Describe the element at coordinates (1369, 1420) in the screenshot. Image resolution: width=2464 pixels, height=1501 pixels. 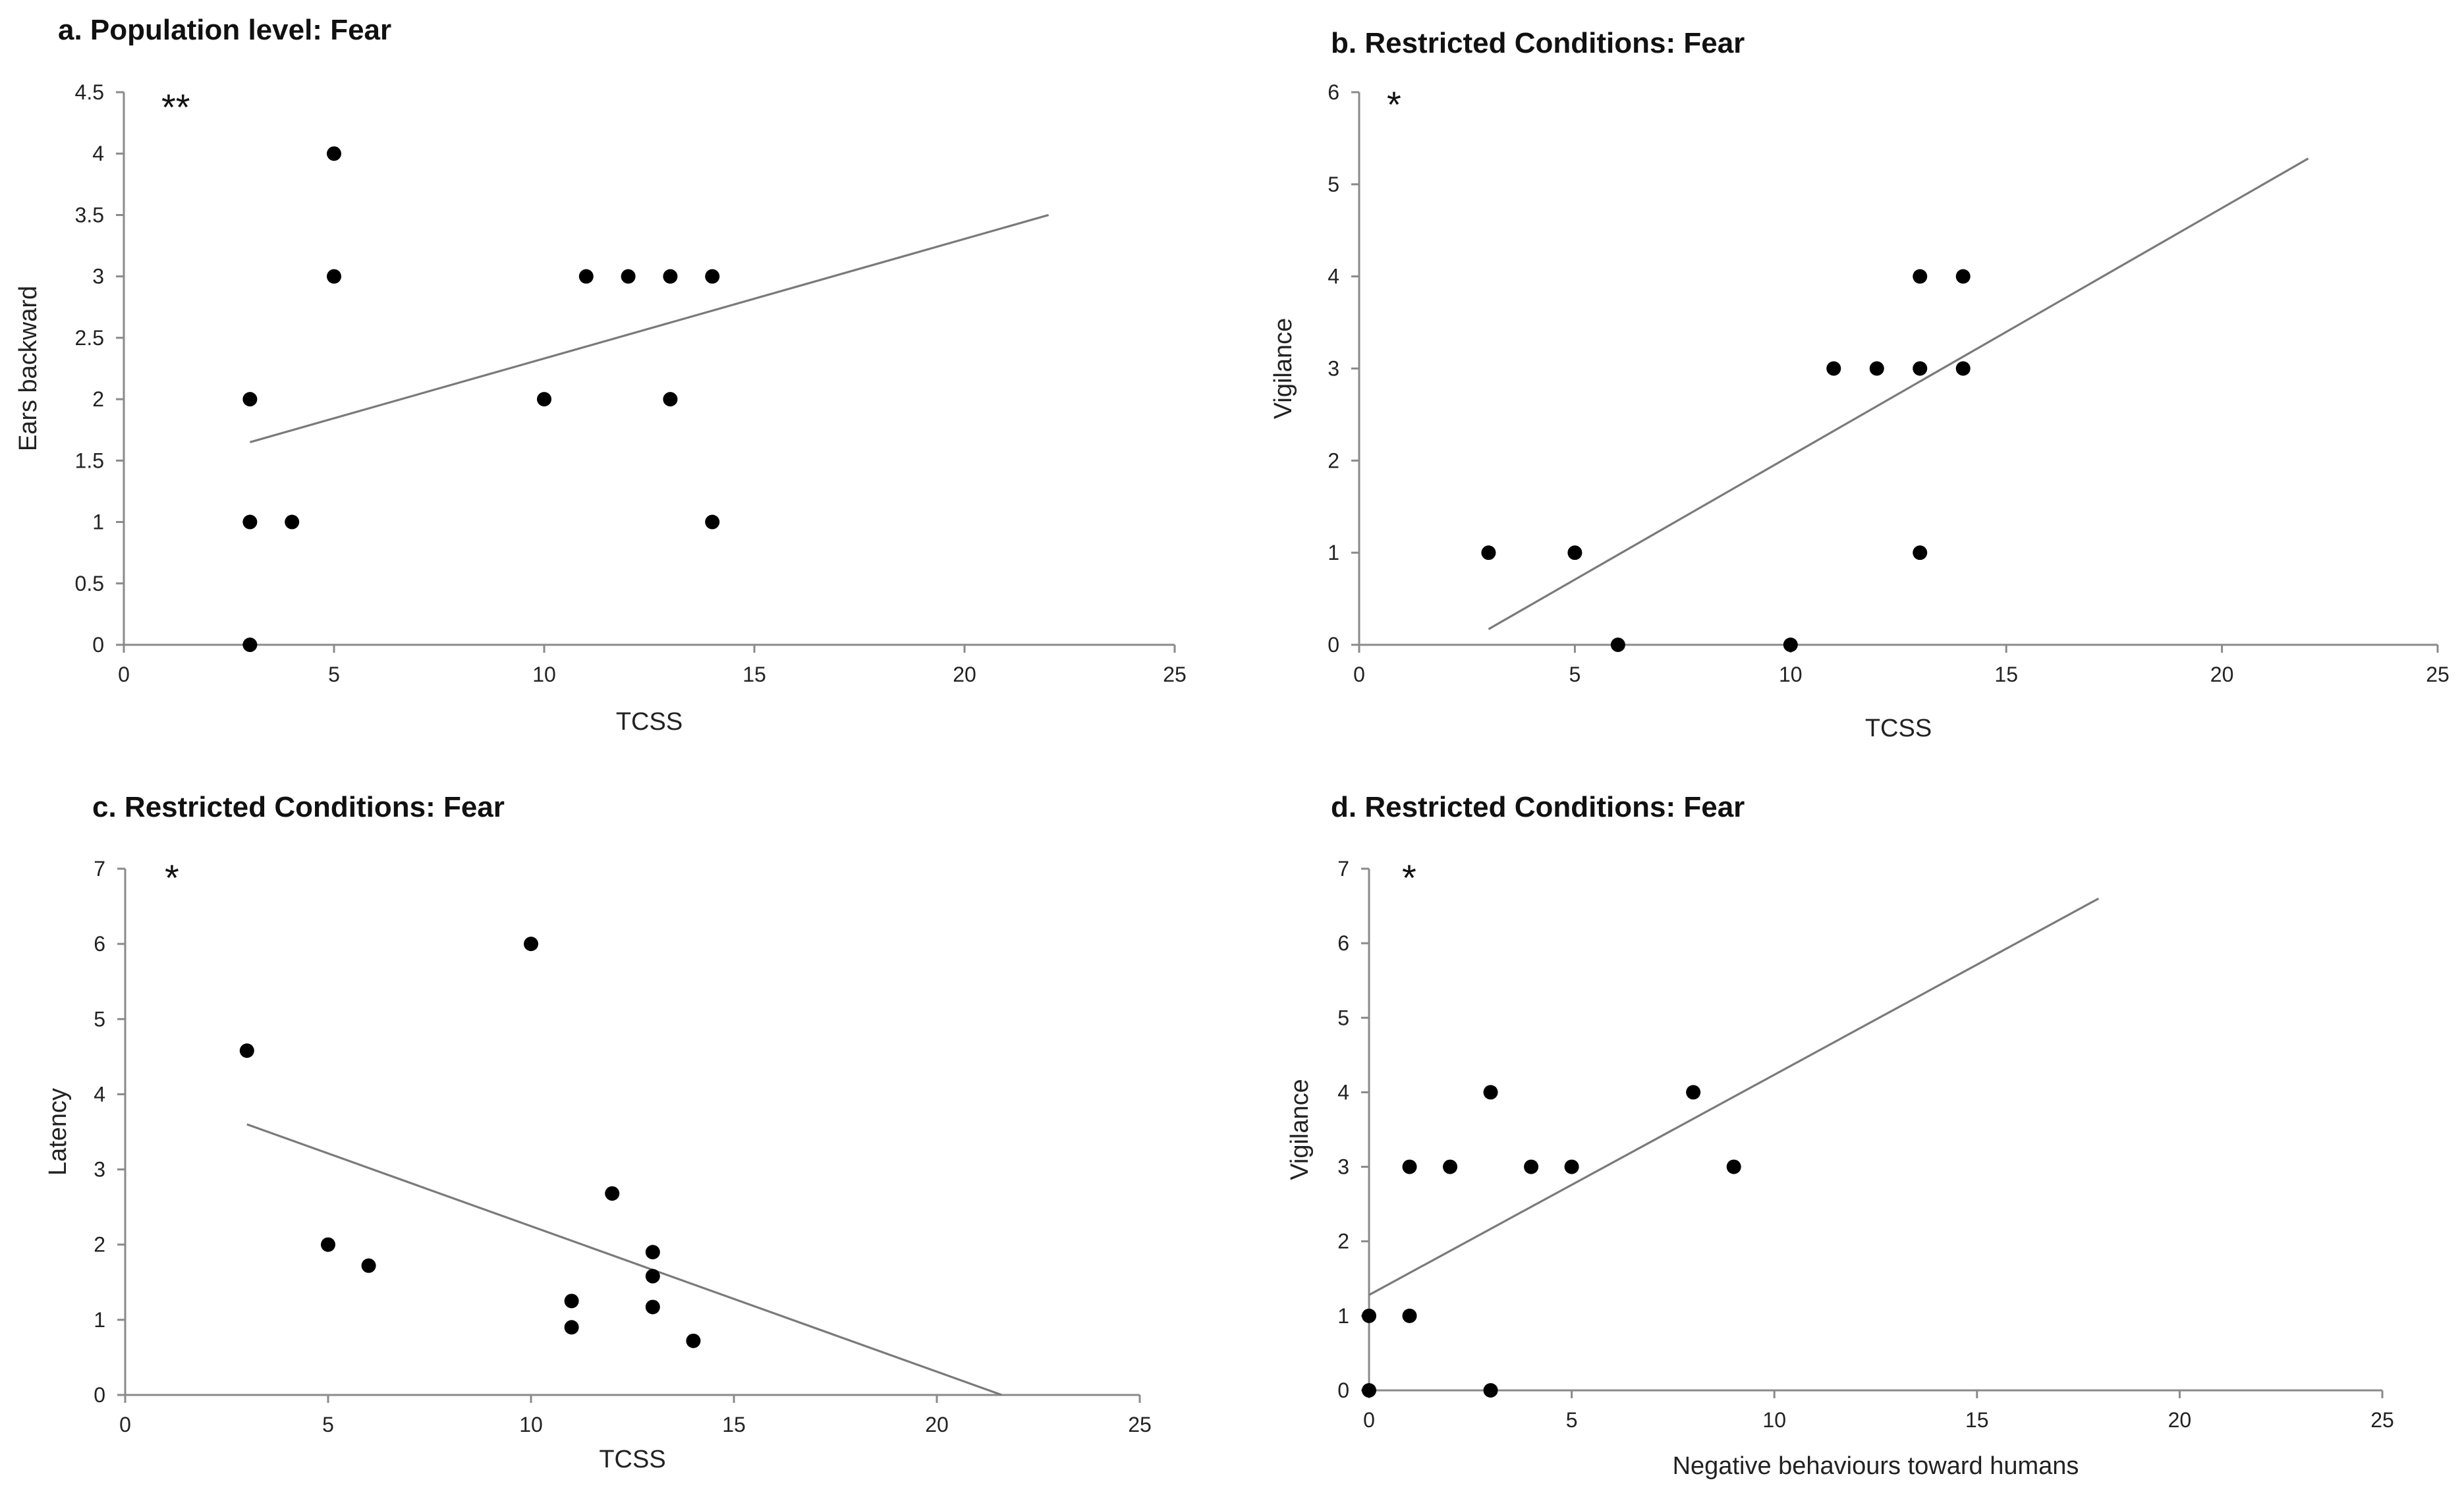
I see `chart-d-x-tick-label: 0` at that location.